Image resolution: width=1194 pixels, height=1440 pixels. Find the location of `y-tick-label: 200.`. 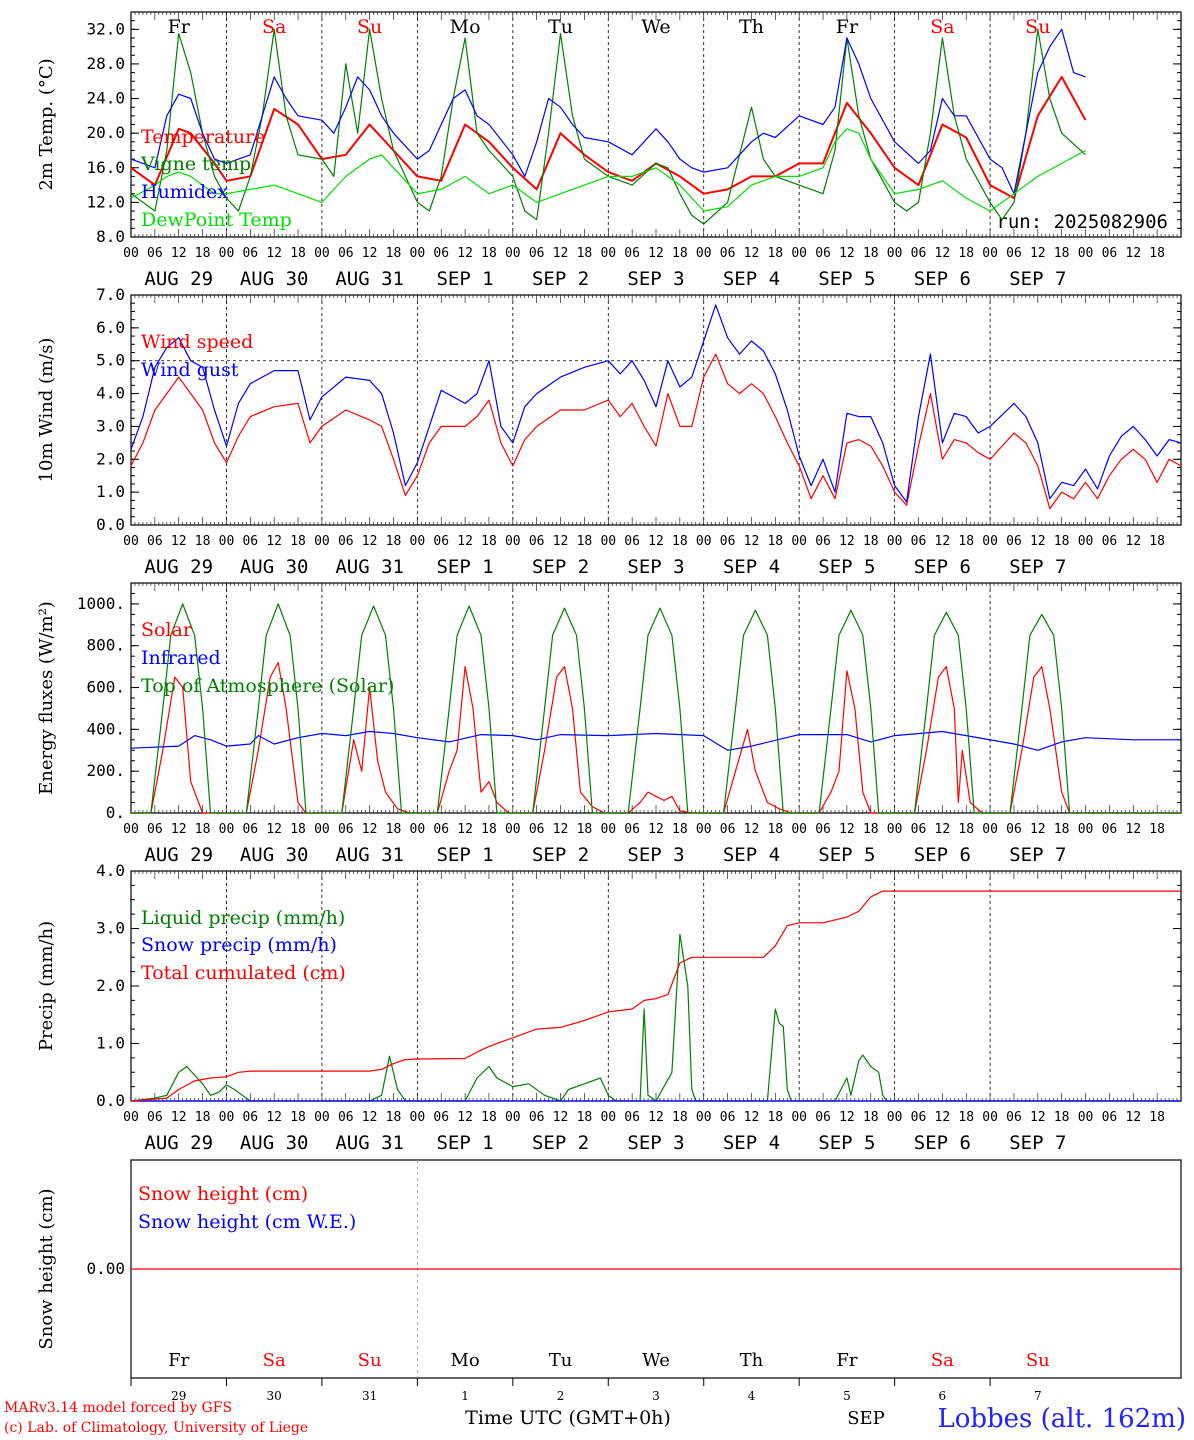

y-tick-label: 200. is located at coordinates (105, 770).